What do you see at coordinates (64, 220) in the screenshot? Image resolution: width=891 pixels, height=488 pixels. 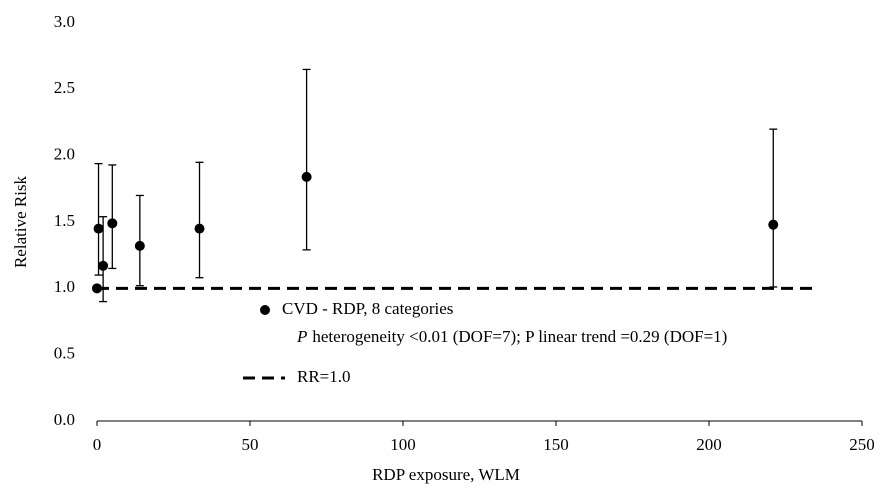 I see `y-tick-label: 1.5` at bounding box center [64, 220].